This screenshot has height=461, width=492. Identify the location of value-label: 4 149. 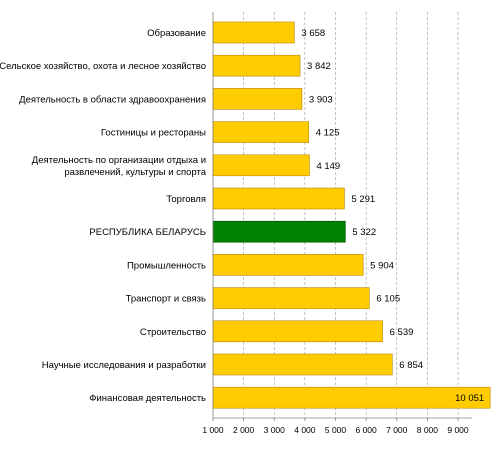
(328, 166).